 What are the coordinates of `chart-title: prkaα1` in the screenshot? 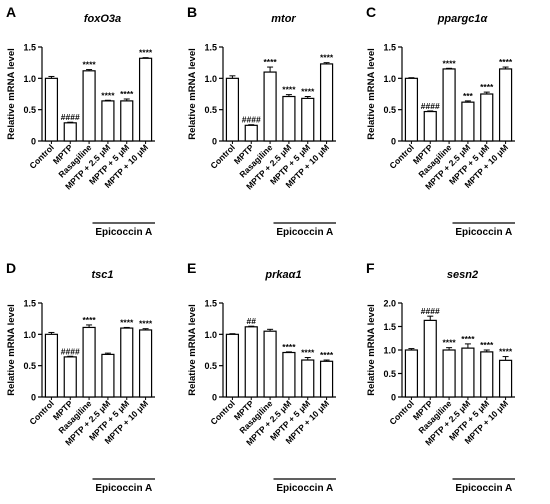 It's located at (282, 275).